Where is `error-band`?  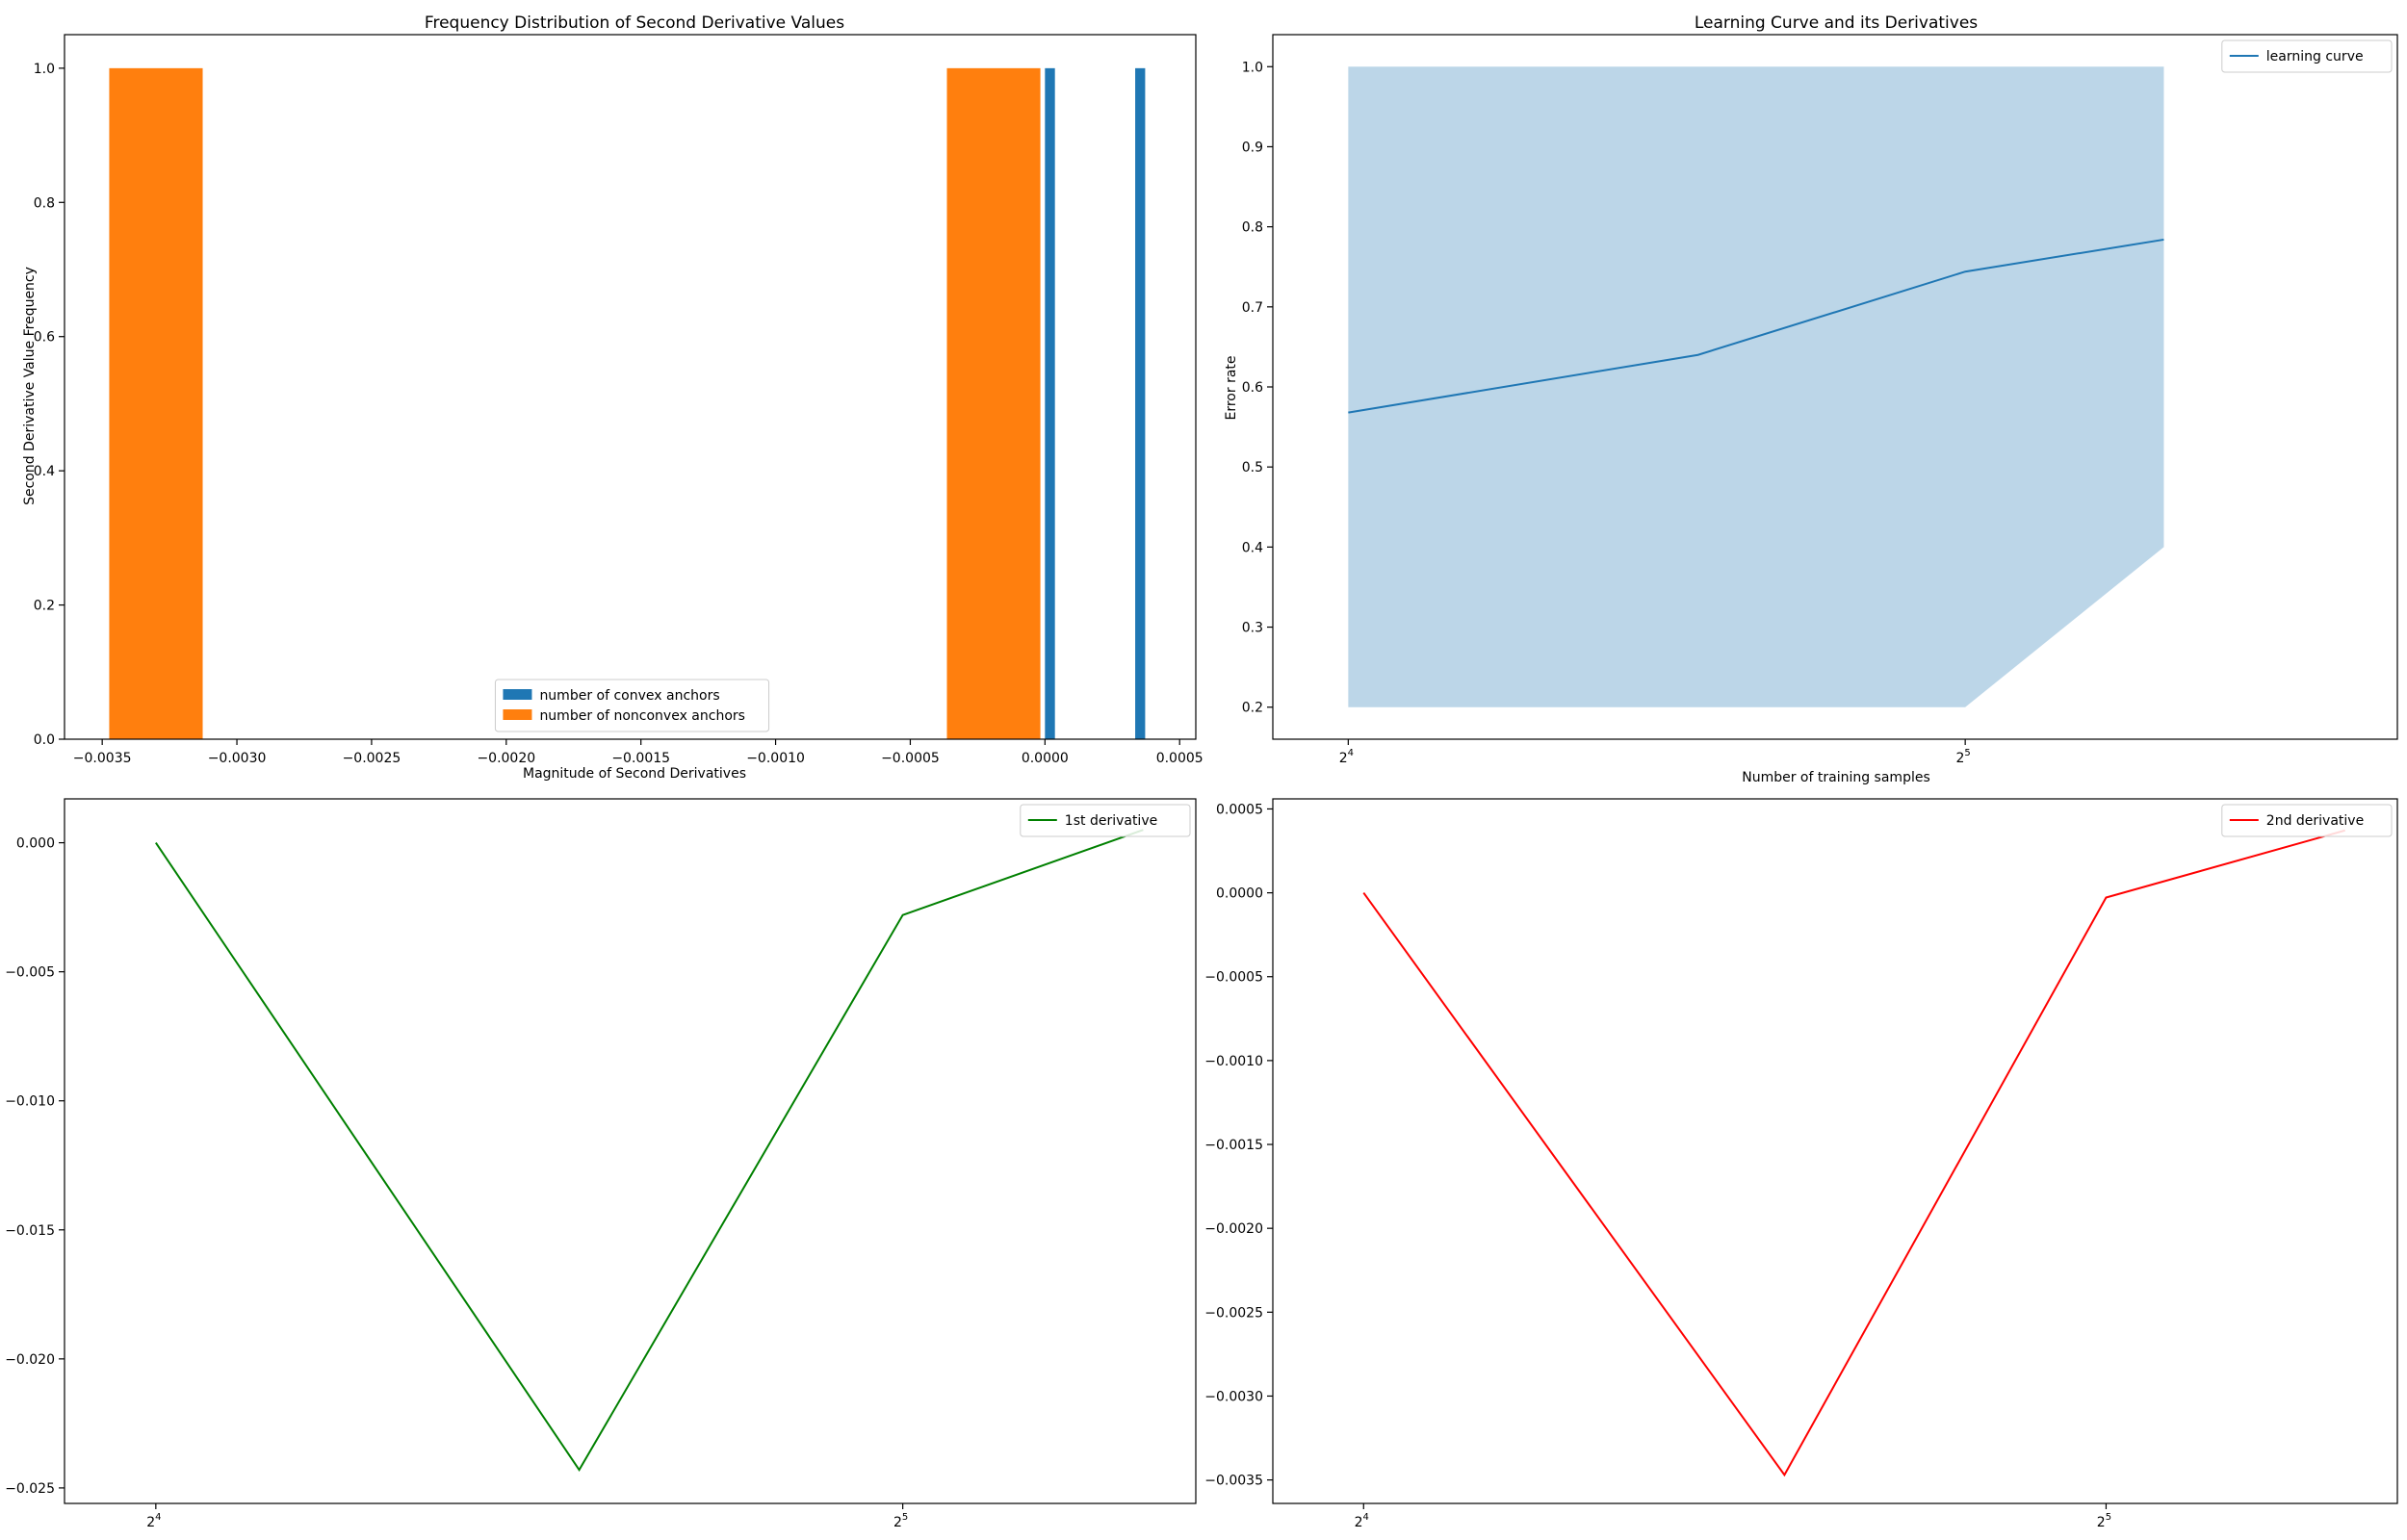 error-band is located at coordinates (1756, 386).